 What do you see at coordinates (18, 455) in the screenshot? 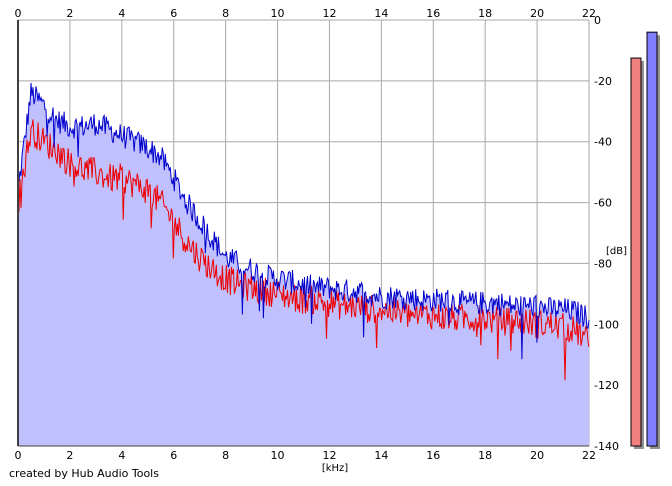
I see `x-tick-label-bottom: 0` at bounding box center [18, 455].